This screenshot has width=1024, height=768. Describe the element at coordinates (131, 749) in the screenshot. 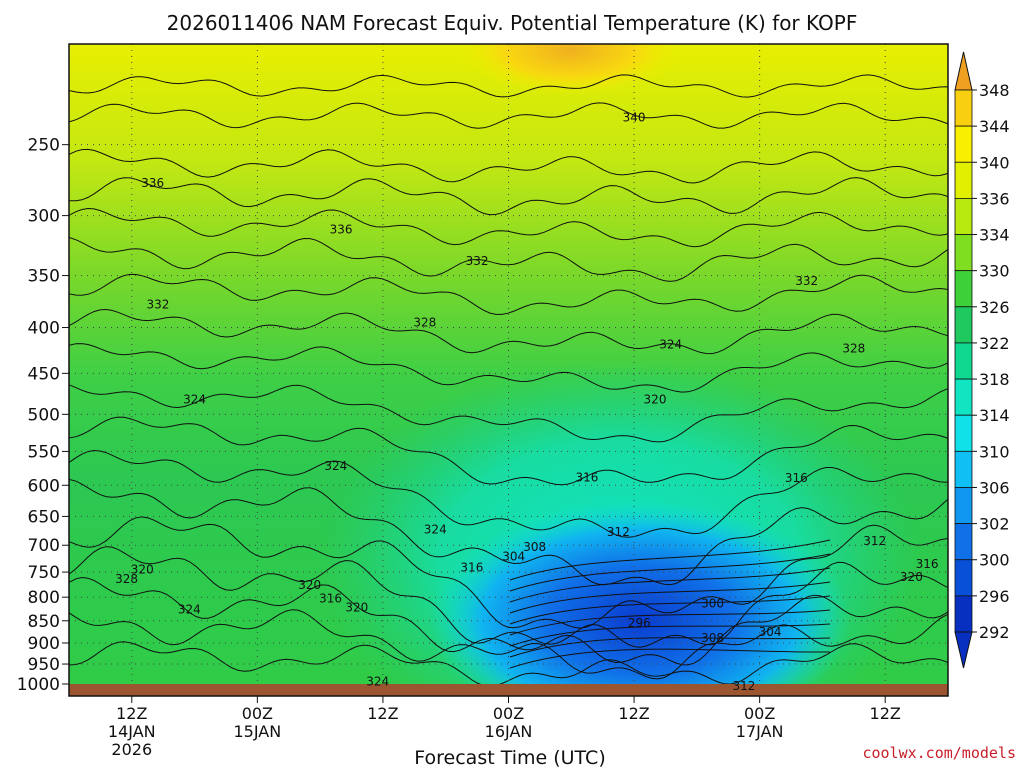

I see `x-tick-label: 2026` at that location.